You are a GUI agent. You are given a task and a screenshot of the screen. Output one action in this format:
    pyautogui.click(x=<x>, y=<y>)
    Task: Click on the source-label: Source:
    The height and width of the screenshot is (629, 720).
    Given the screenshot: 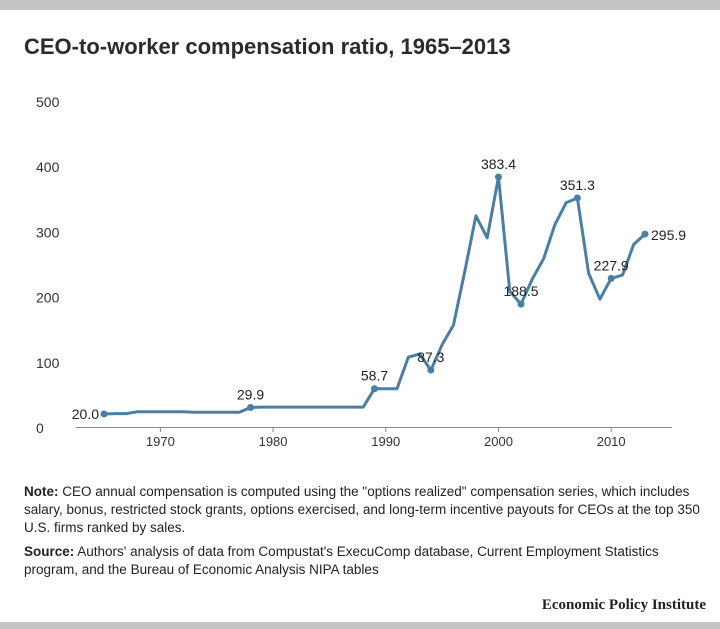 What is the action you would take?
    pyautogui.click(x=49, y=551)
    